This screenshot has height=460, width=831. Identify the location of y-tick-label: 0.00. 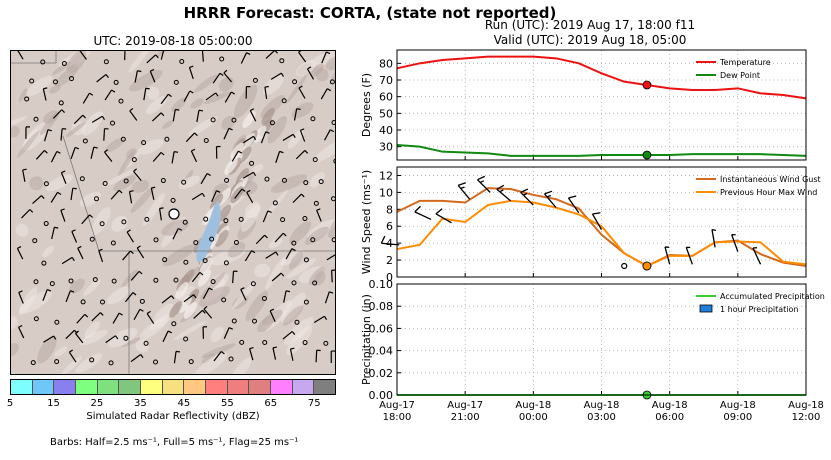
(381, 395).